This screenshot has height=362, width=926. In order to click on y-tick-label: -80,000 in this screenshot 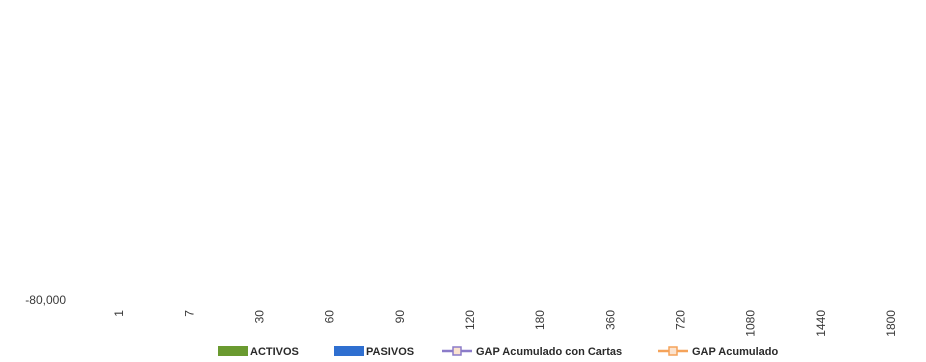, I will do `click(45, 300)`.